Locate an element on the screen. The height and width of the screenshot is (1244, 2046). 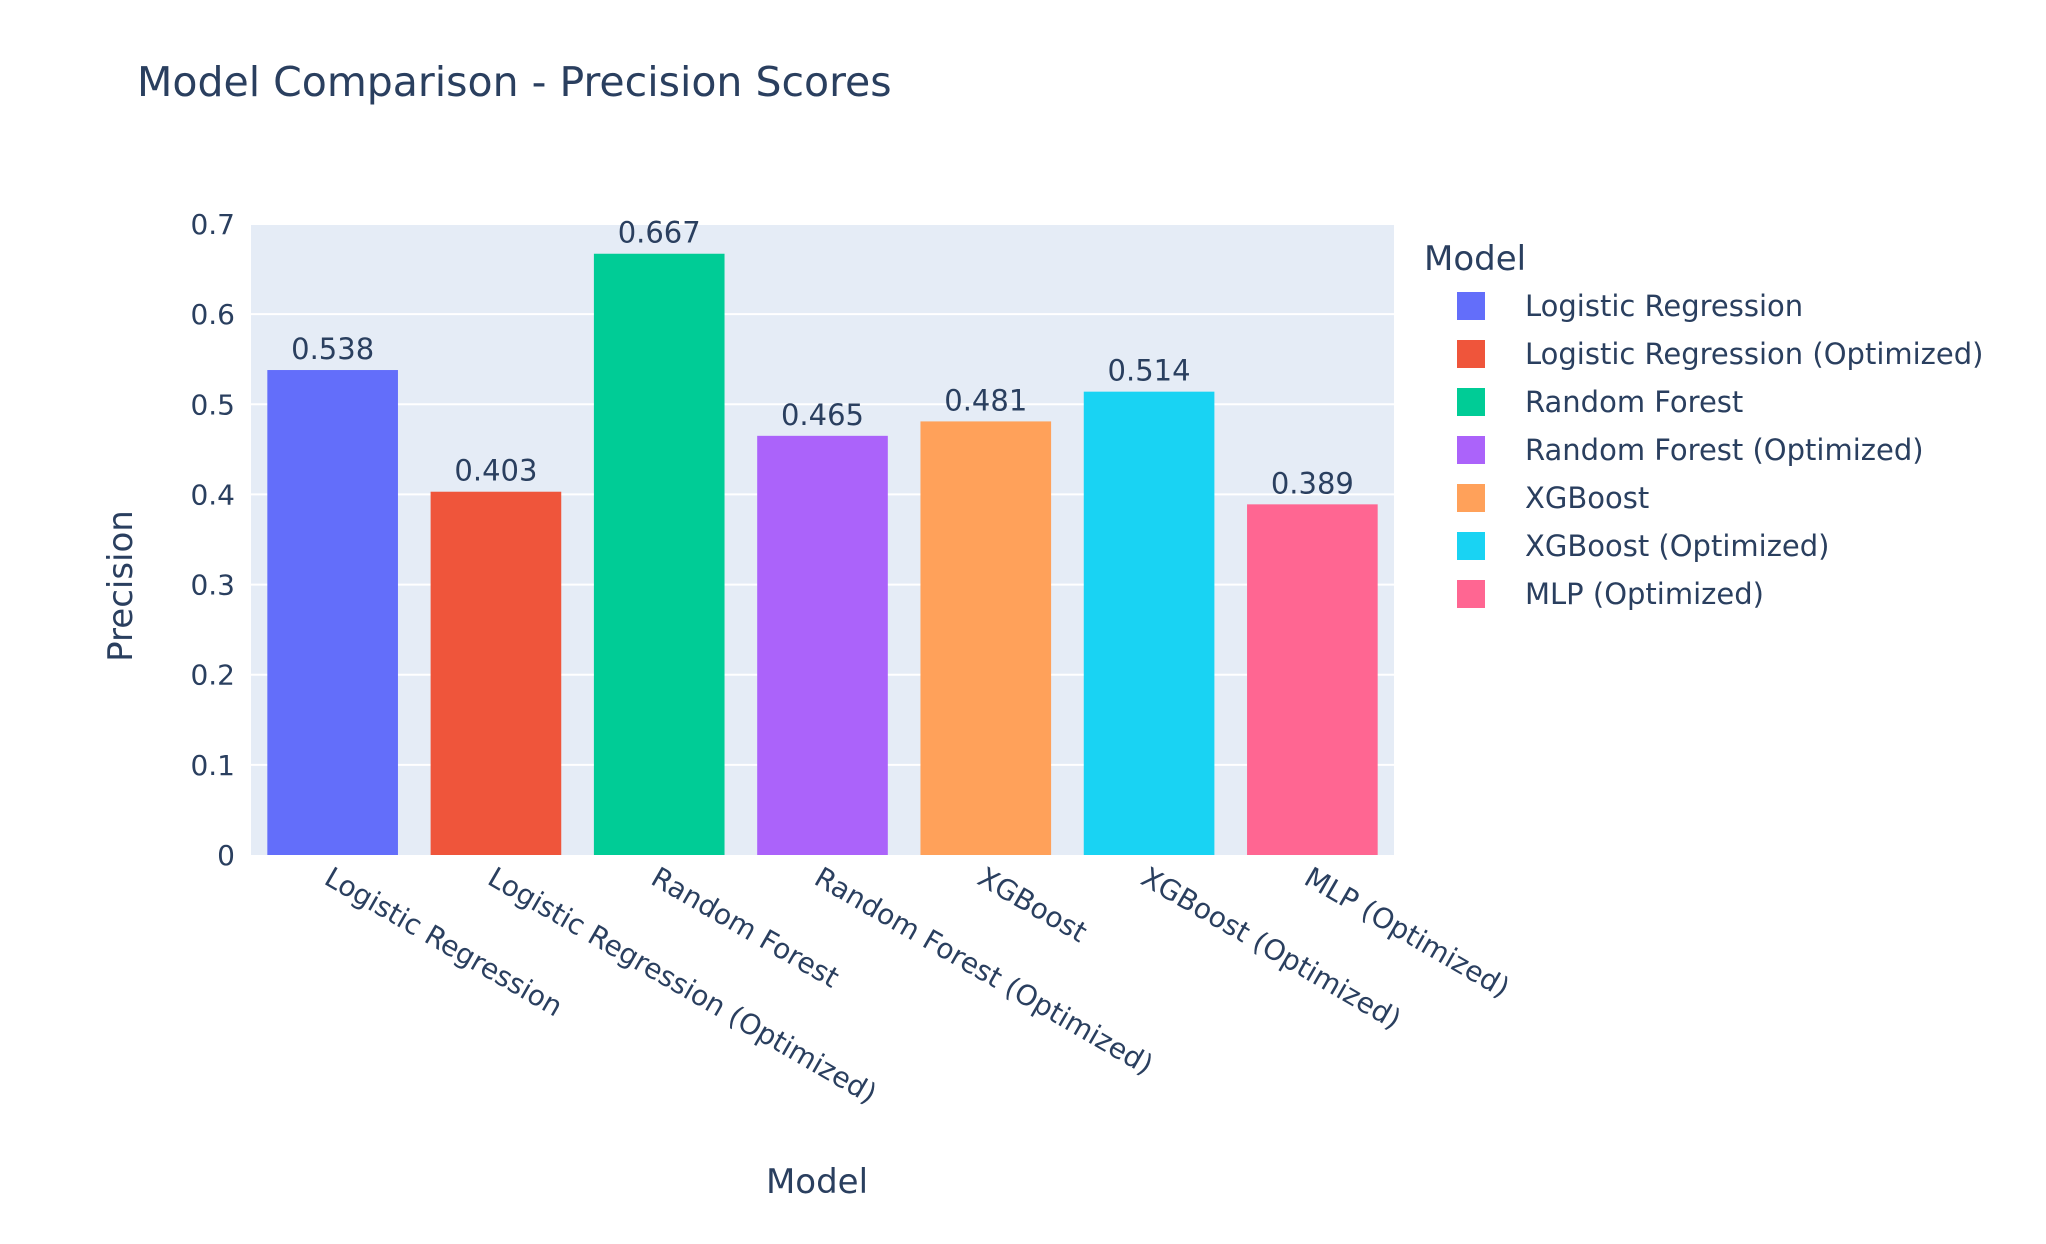
legend-item: Logistic Regression is located at coordinates (1630, 306).